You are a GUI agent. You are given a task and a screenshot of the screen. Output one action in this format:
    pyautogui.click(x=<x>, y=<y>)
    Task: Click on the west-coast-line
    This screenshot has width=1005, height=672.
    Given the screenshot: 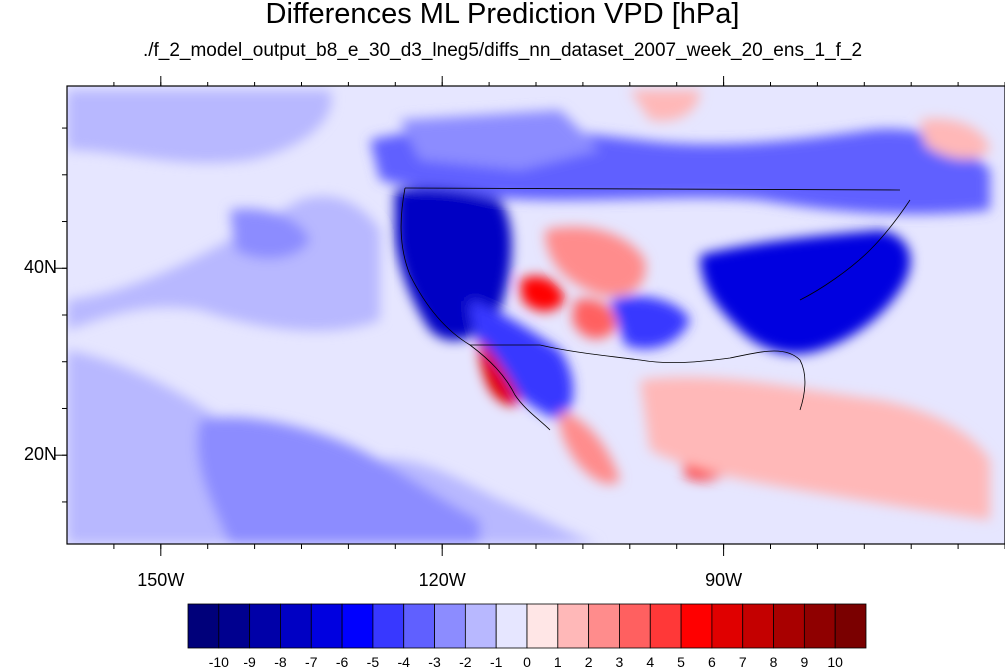 What is the action you would take?
    pyautogui.click(x=475, y=309)
    